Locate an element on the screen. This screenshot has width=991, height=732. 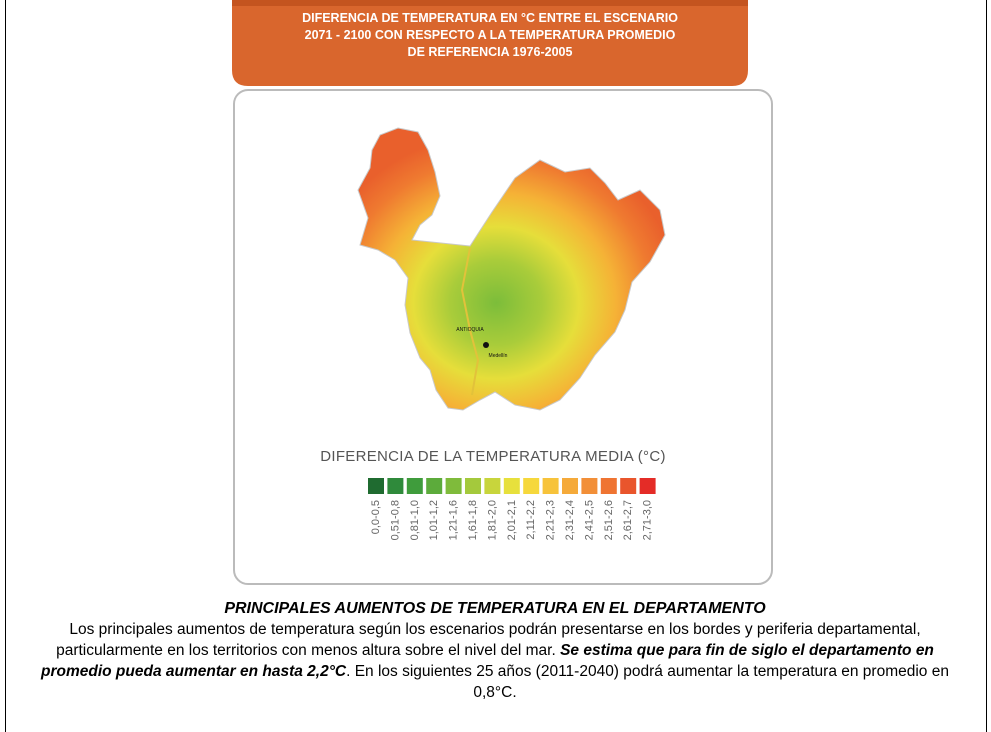
legend-label: 2,61-2,7 is located at coordinates (628, 520).